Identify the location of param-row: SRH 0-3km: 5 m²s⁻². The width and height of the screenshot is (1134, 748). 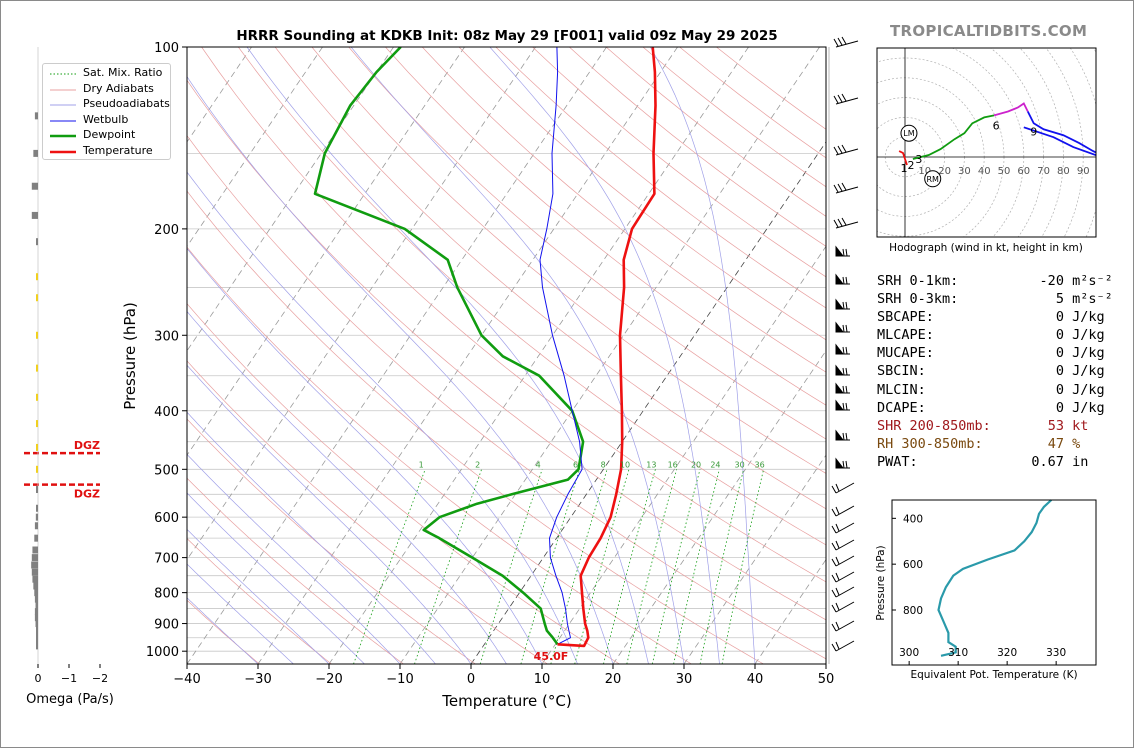
(997, 299).